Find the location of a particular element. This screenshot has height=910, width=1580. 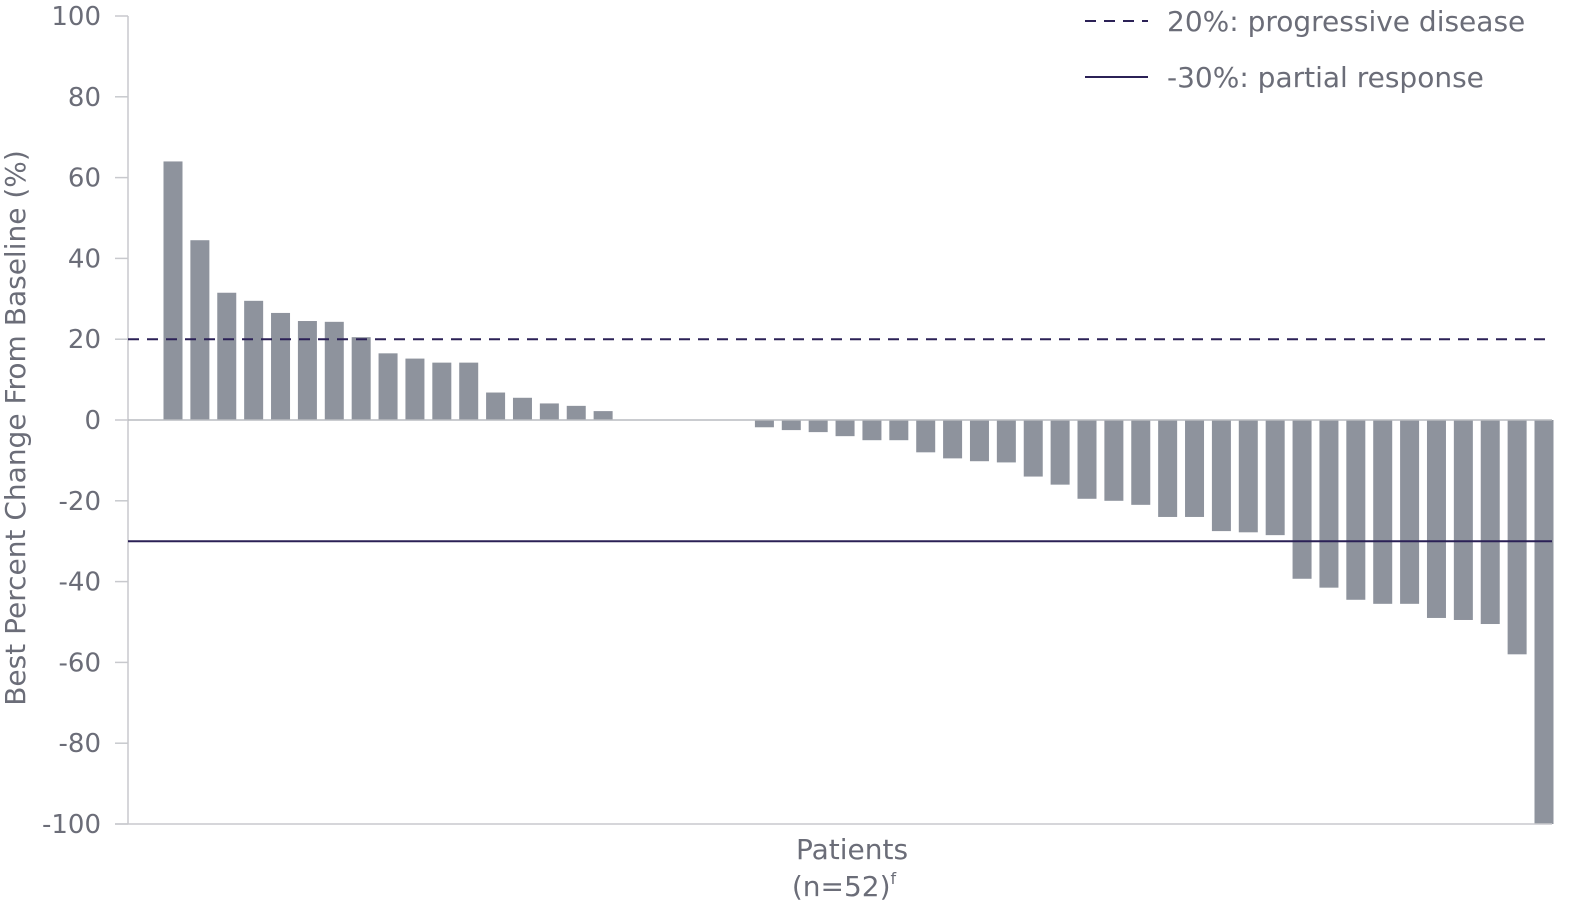

y-axis: 100 80 60 40 20 0 -20 -40 -60 -80 -100 is located at coordinates (85, 421).